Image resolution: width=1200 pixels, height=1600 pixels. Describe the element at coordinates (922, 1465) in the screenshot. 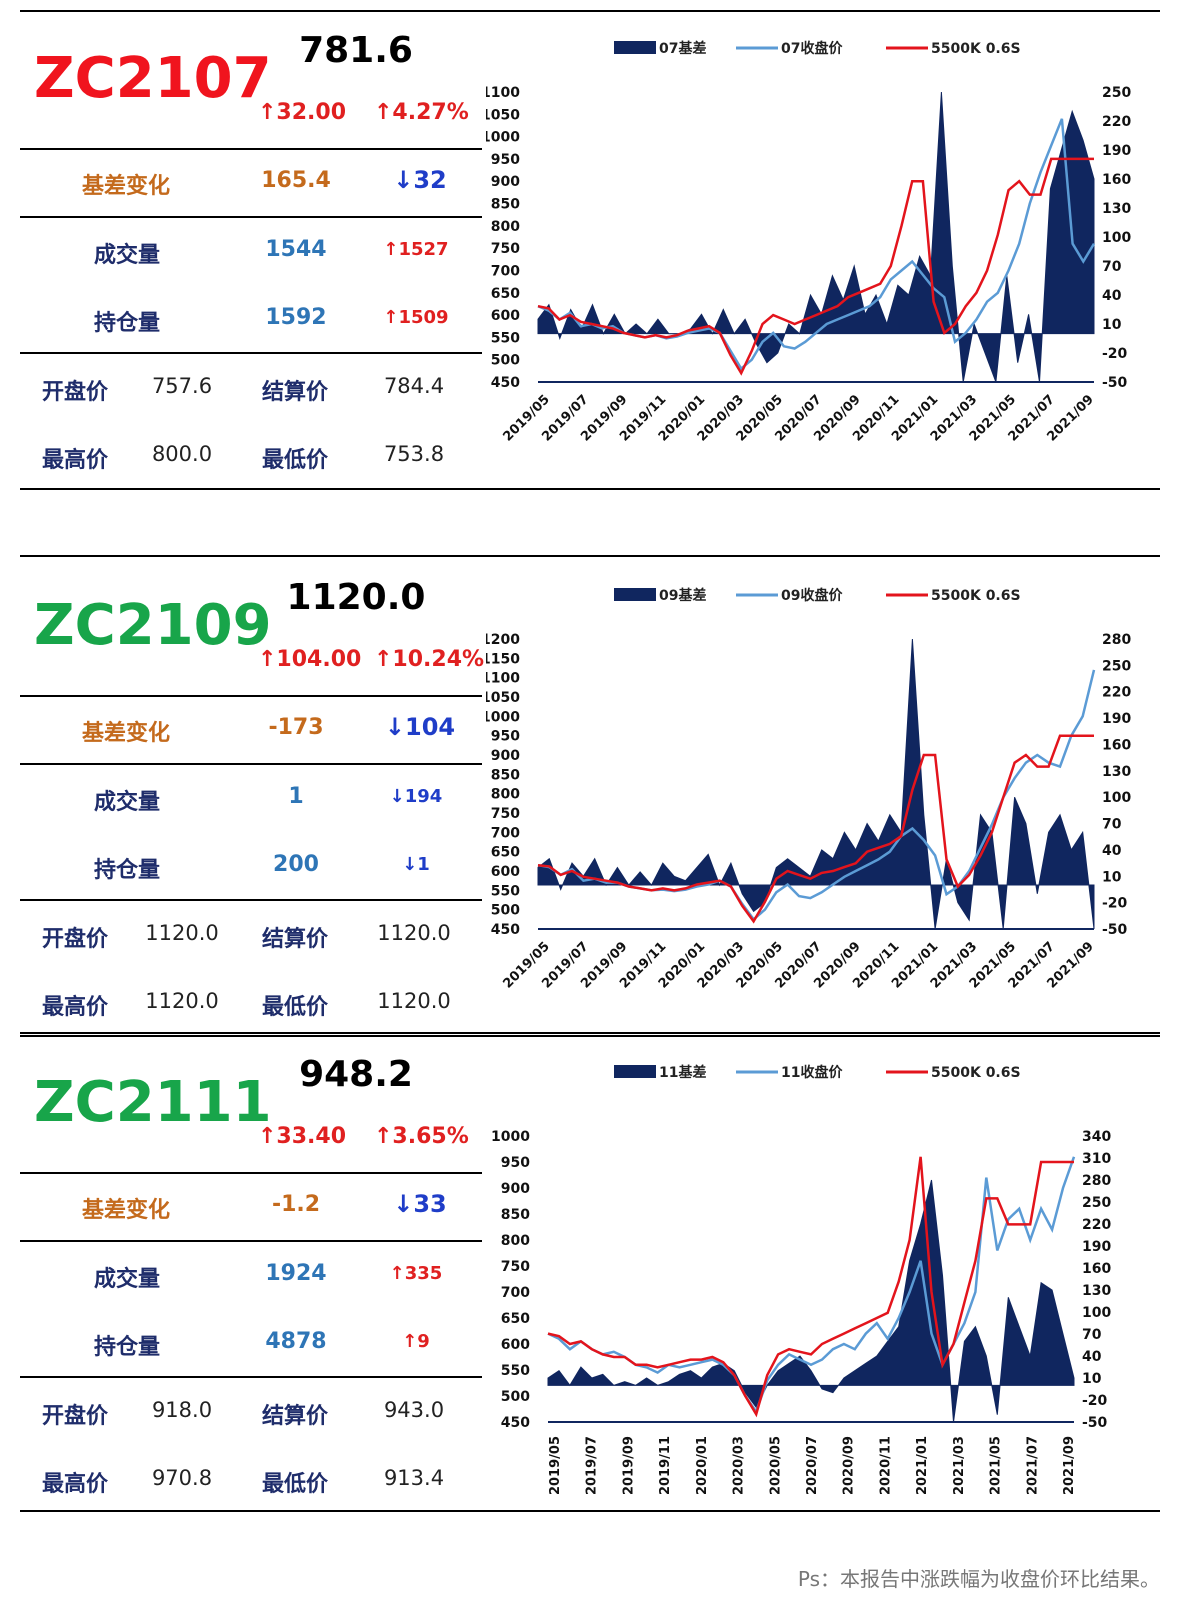

I see `x-tick-label: 2021/01` at that location.